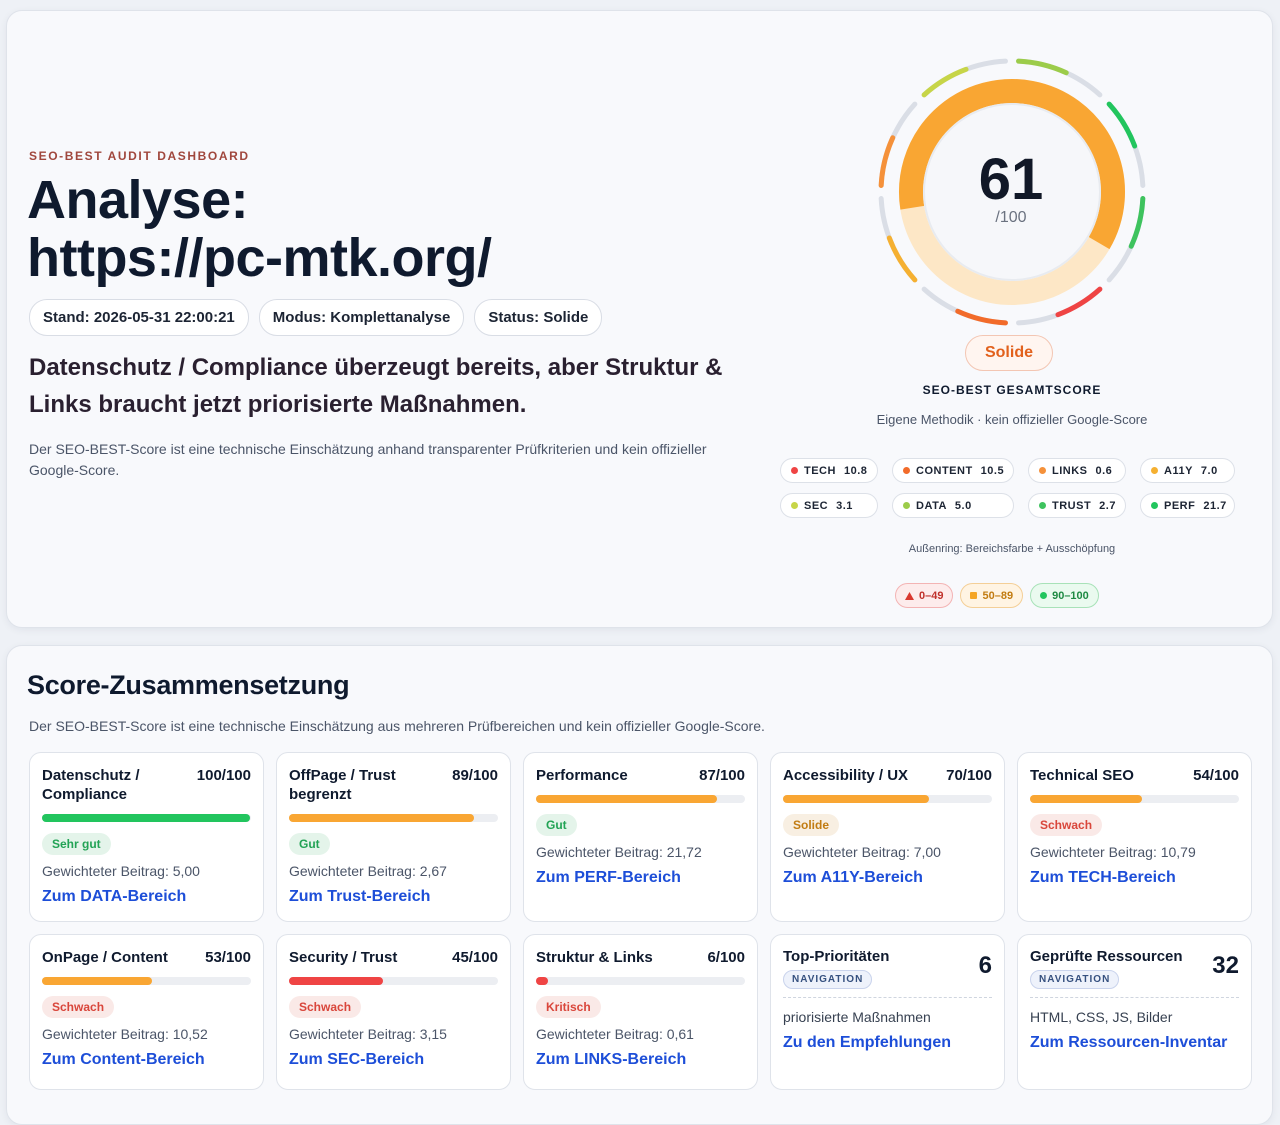 Image resolution: width=1280 pixels, height=1125 pixels. I want to click on legend-item: 90–100, so click(1064, 595).